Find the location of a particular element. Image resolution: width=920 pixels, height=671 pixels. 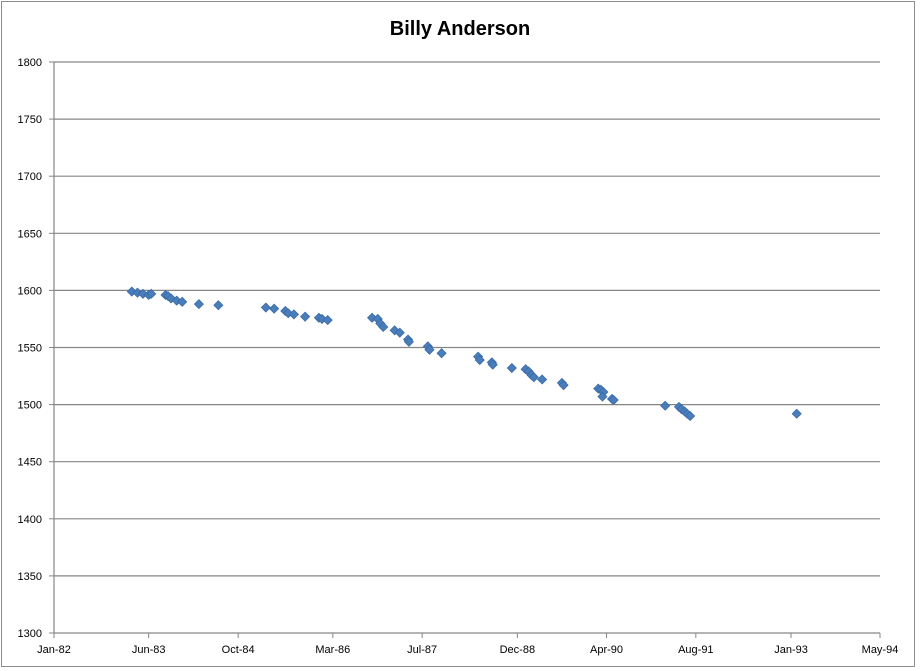

x-tick-label: Aug-91 is located at coordinates (695, 650).